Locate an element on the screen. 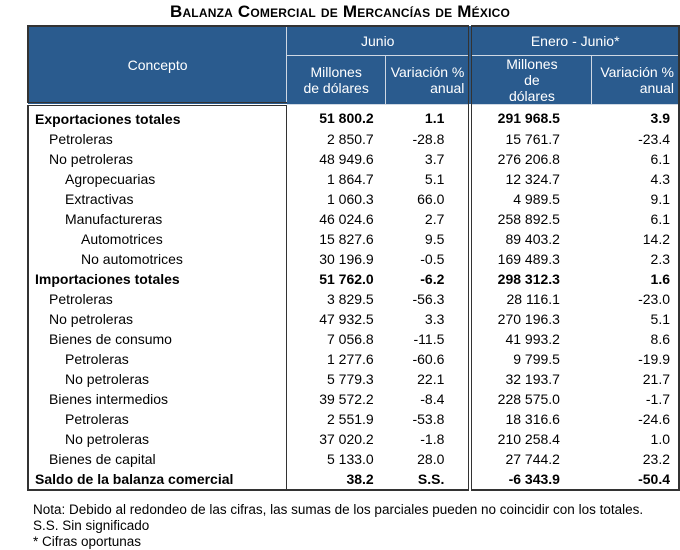 Image resolution: width=680 pixels, height=550 pixels. enero-junio-millones: 32 193.7 is located at coordinates (532, 379).